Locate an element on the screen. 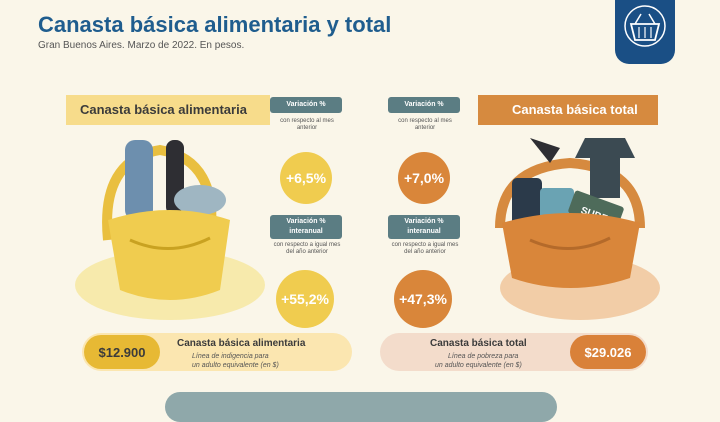 Image resolution: width=720 pixels, height=422 pixels. footer-bar is located at coordinates (361, 407).